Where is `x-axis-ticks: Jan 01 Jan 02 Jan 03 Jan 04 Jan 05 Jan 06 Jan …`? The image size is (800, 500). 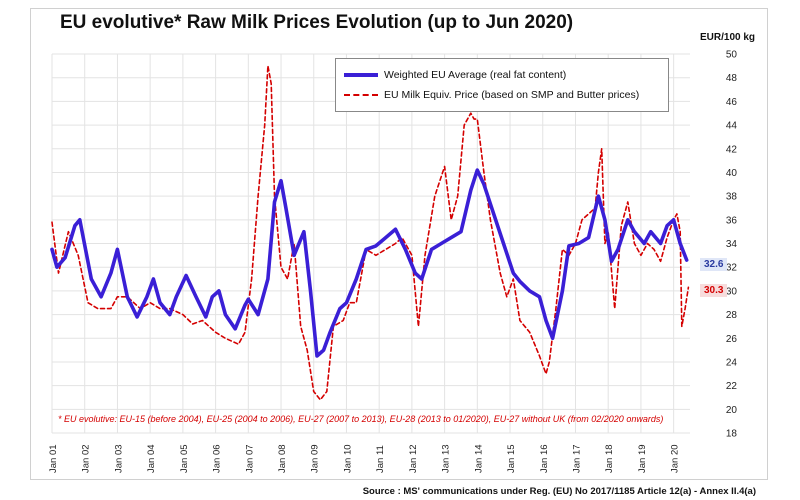 x-axis-ticks: Jan 01 Jan 02 Jan 03 Jan 04 Jan 05 Jan 06 Jan … is located at coordinates (364, 458).